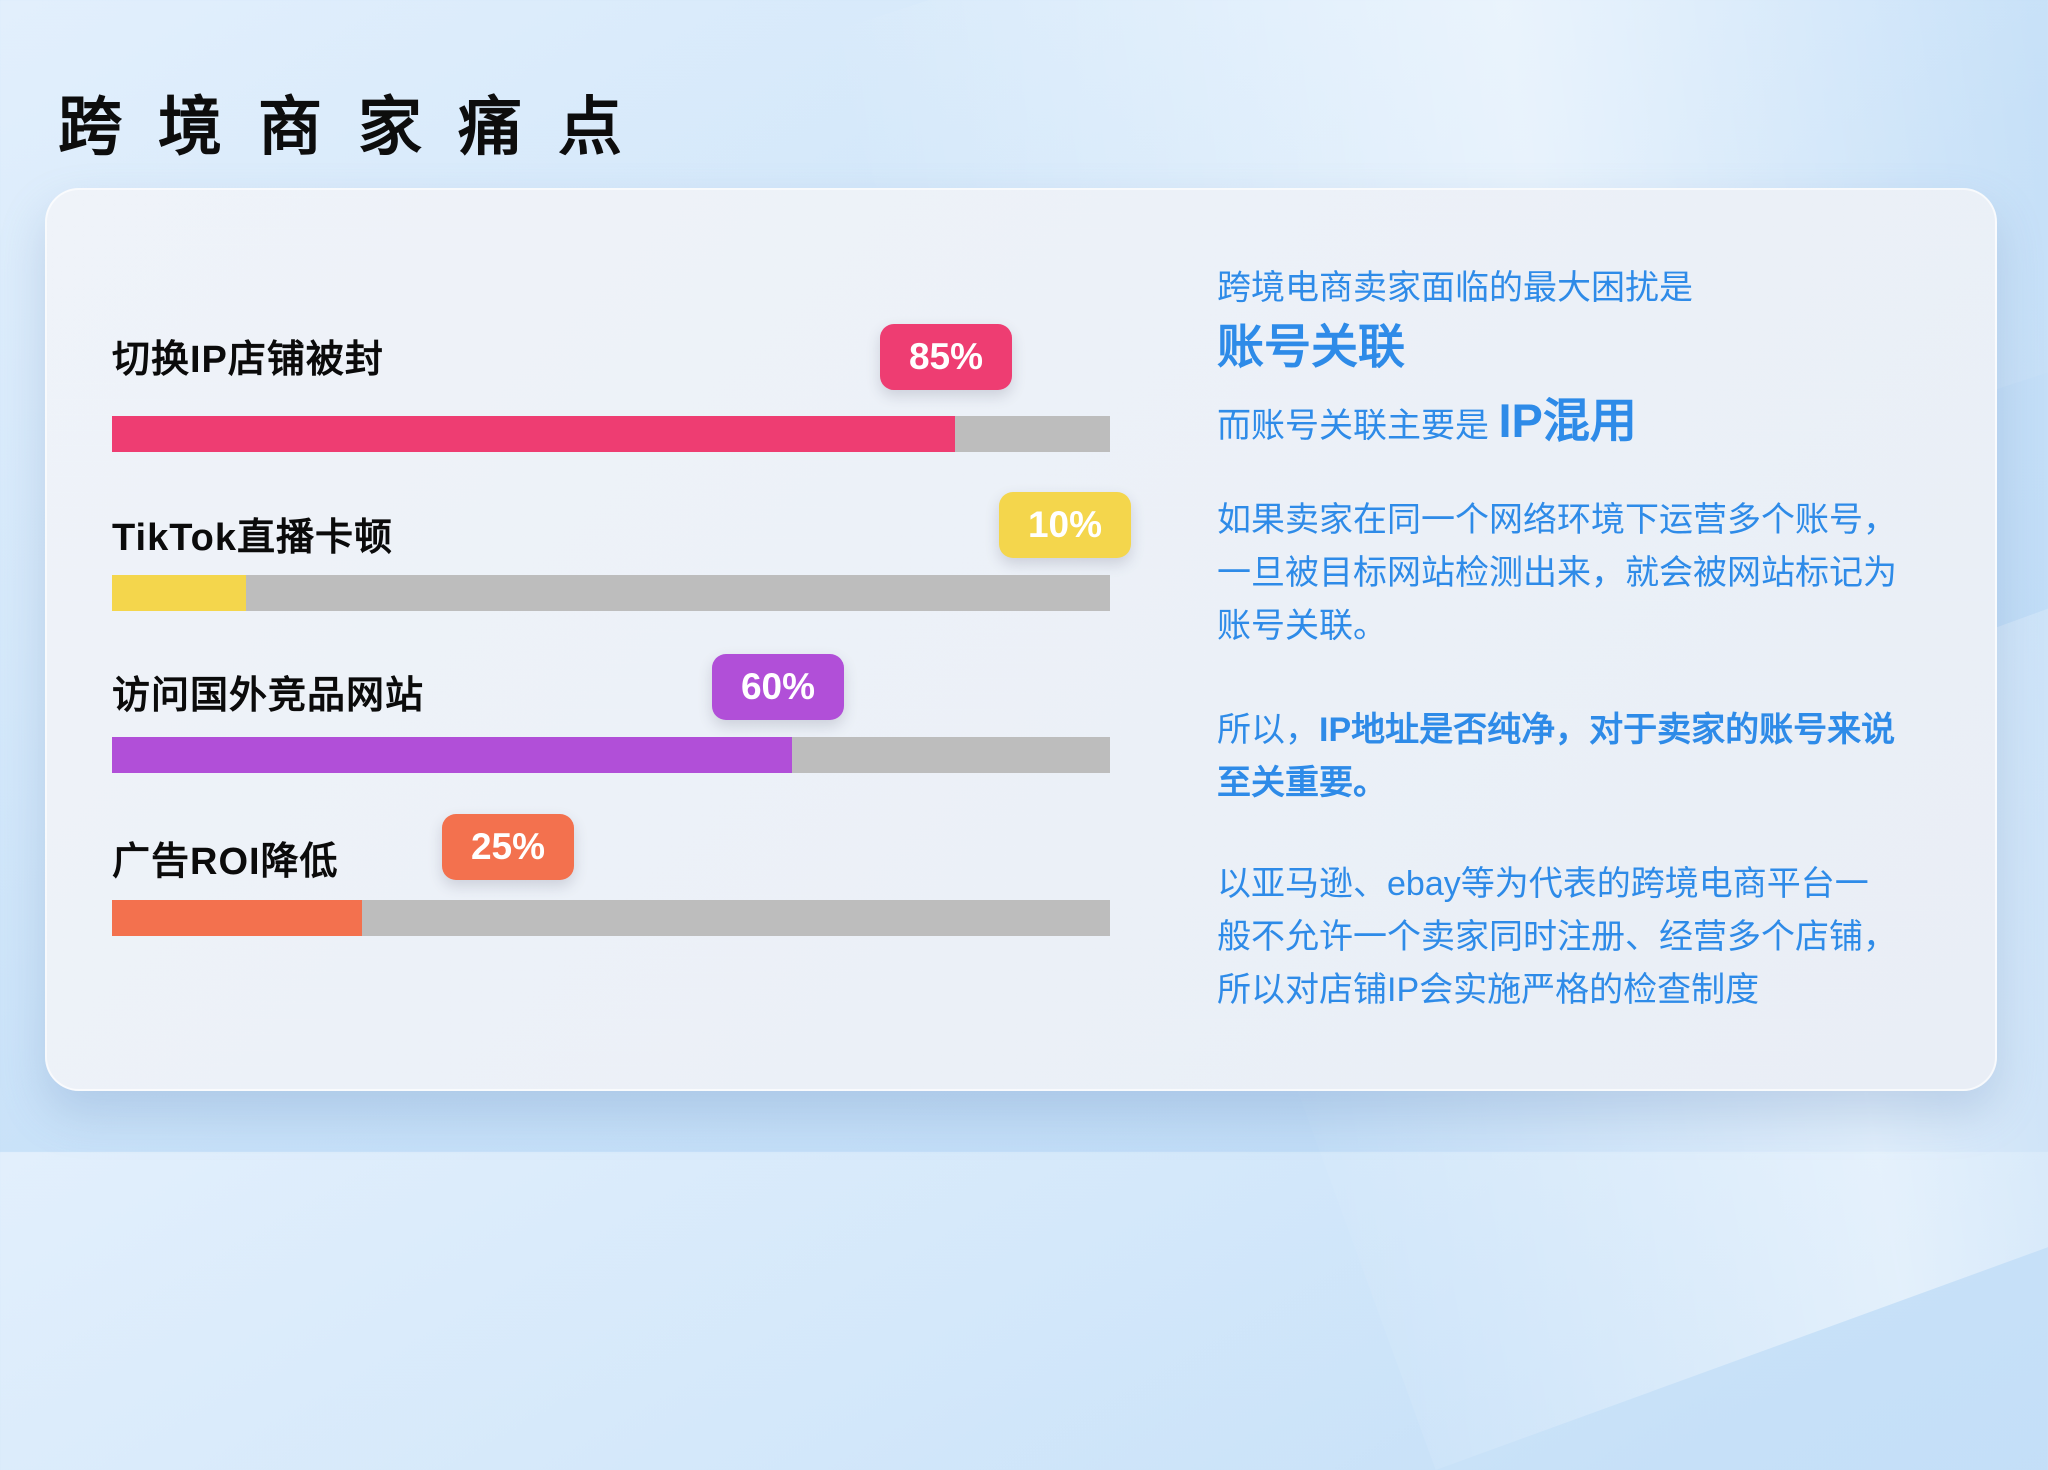 This screenshot has width=2048, height=1470. I want to click on subline-highlight-ip-mixing: IP混用, so click(1567, 420).